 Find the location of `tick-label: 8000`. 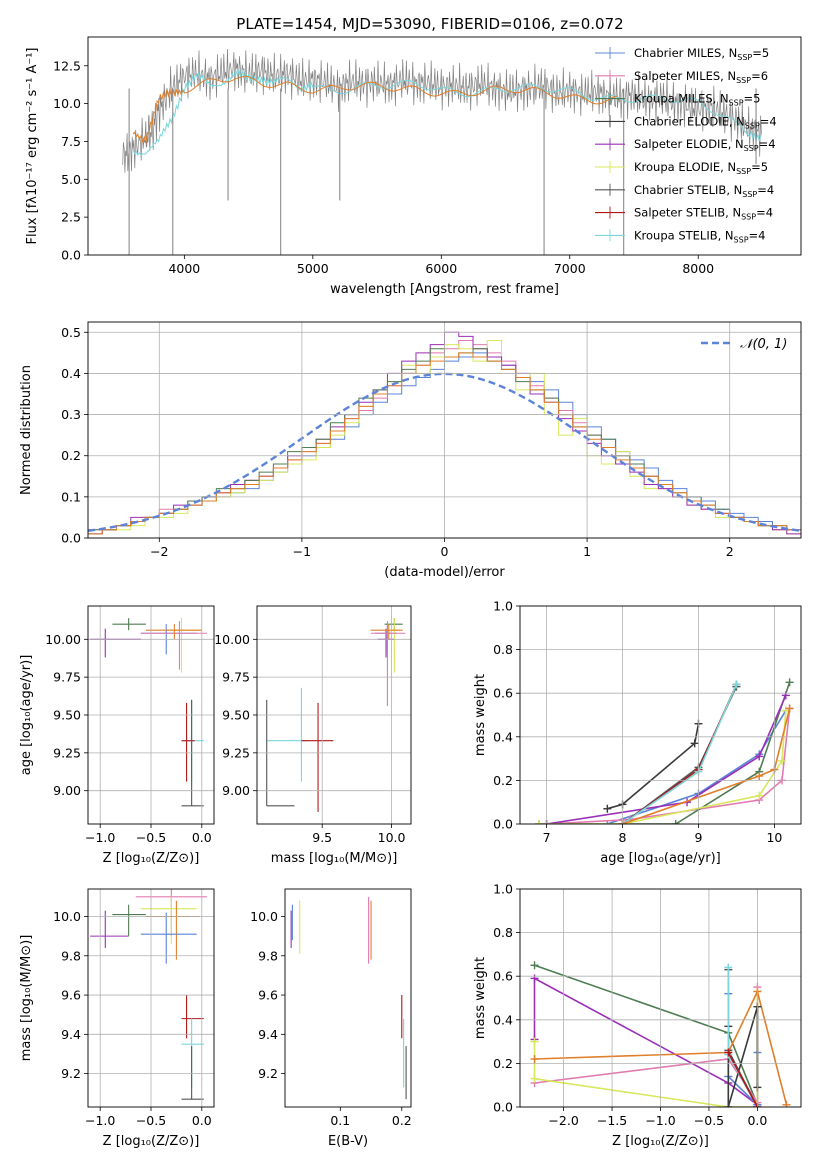

tick-label: 8000 is located at coordinates (698, 268).